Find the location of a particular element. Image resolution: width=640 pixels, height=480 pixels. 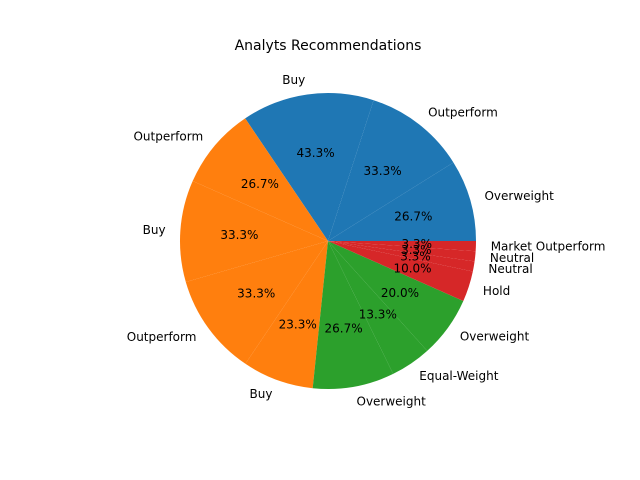

slice-percent-label: 13.3% is located at coordinates (378, 315).